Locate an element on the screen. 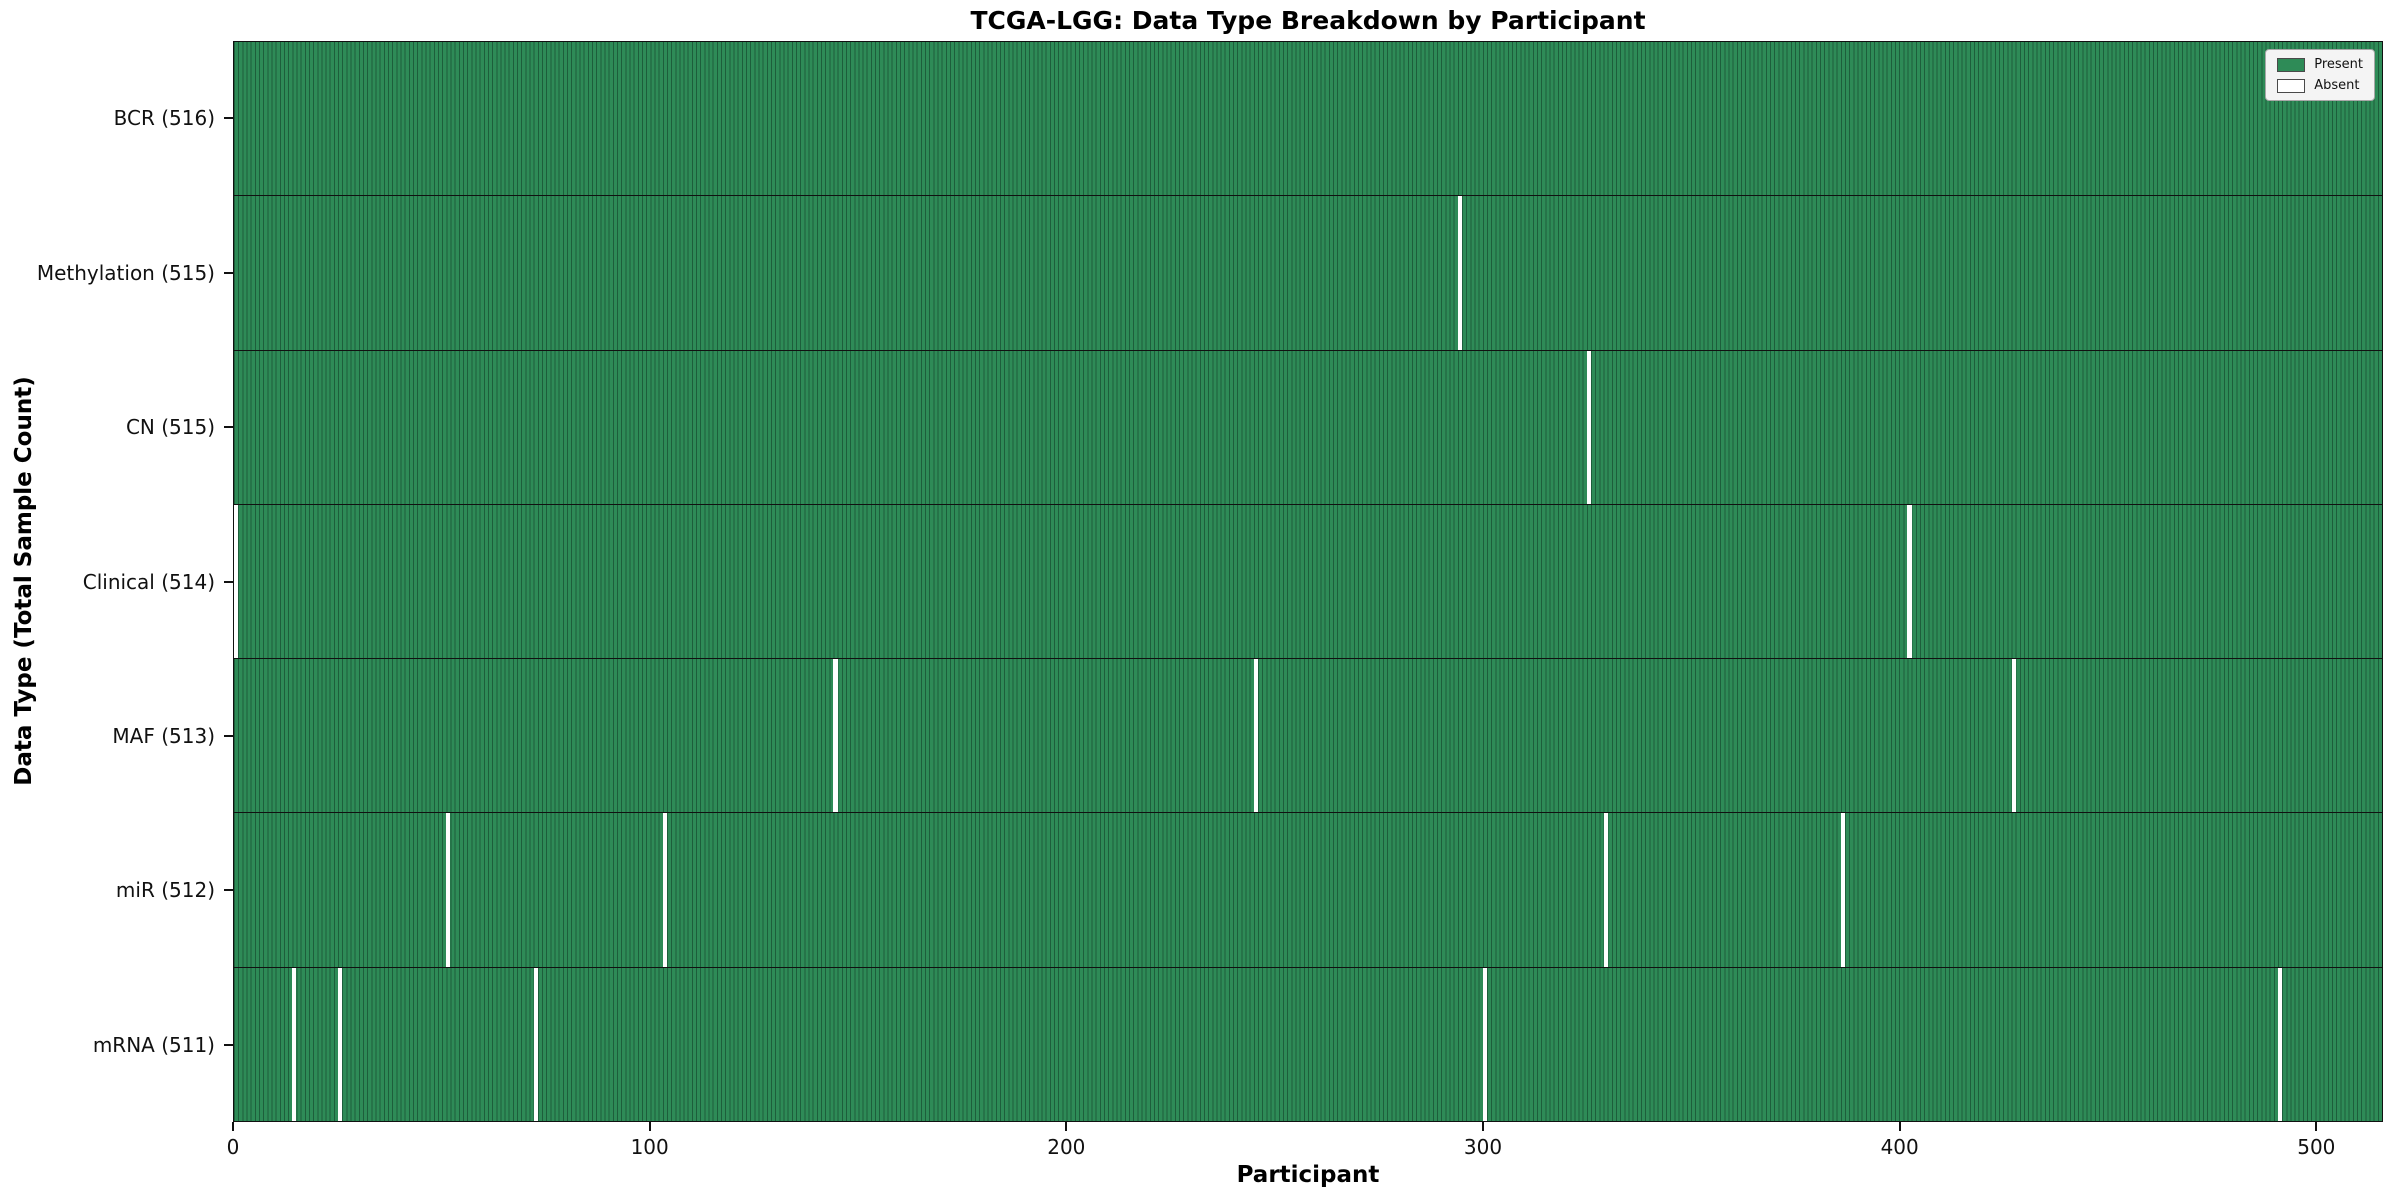 This screenshot has height=1200, width=2400. legend-item-absent: Absent is located at coordinates (2320, 85).